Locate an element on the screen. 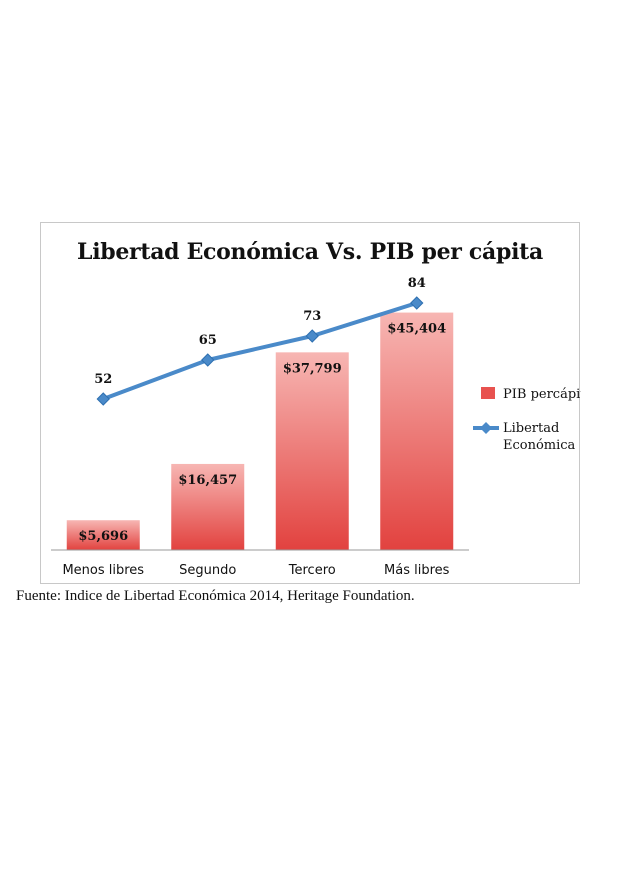 The width and height of the screenshot is (632, 872). x-tick-label: Tercero is located at coordinates (312, 570).